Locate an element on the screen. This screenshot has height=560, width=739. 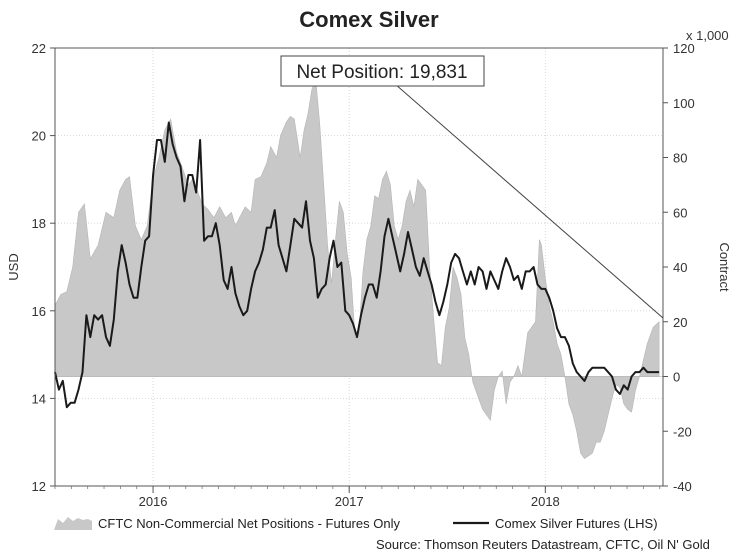
x-tick-label: 2016 is located at coordinates (153, 501).